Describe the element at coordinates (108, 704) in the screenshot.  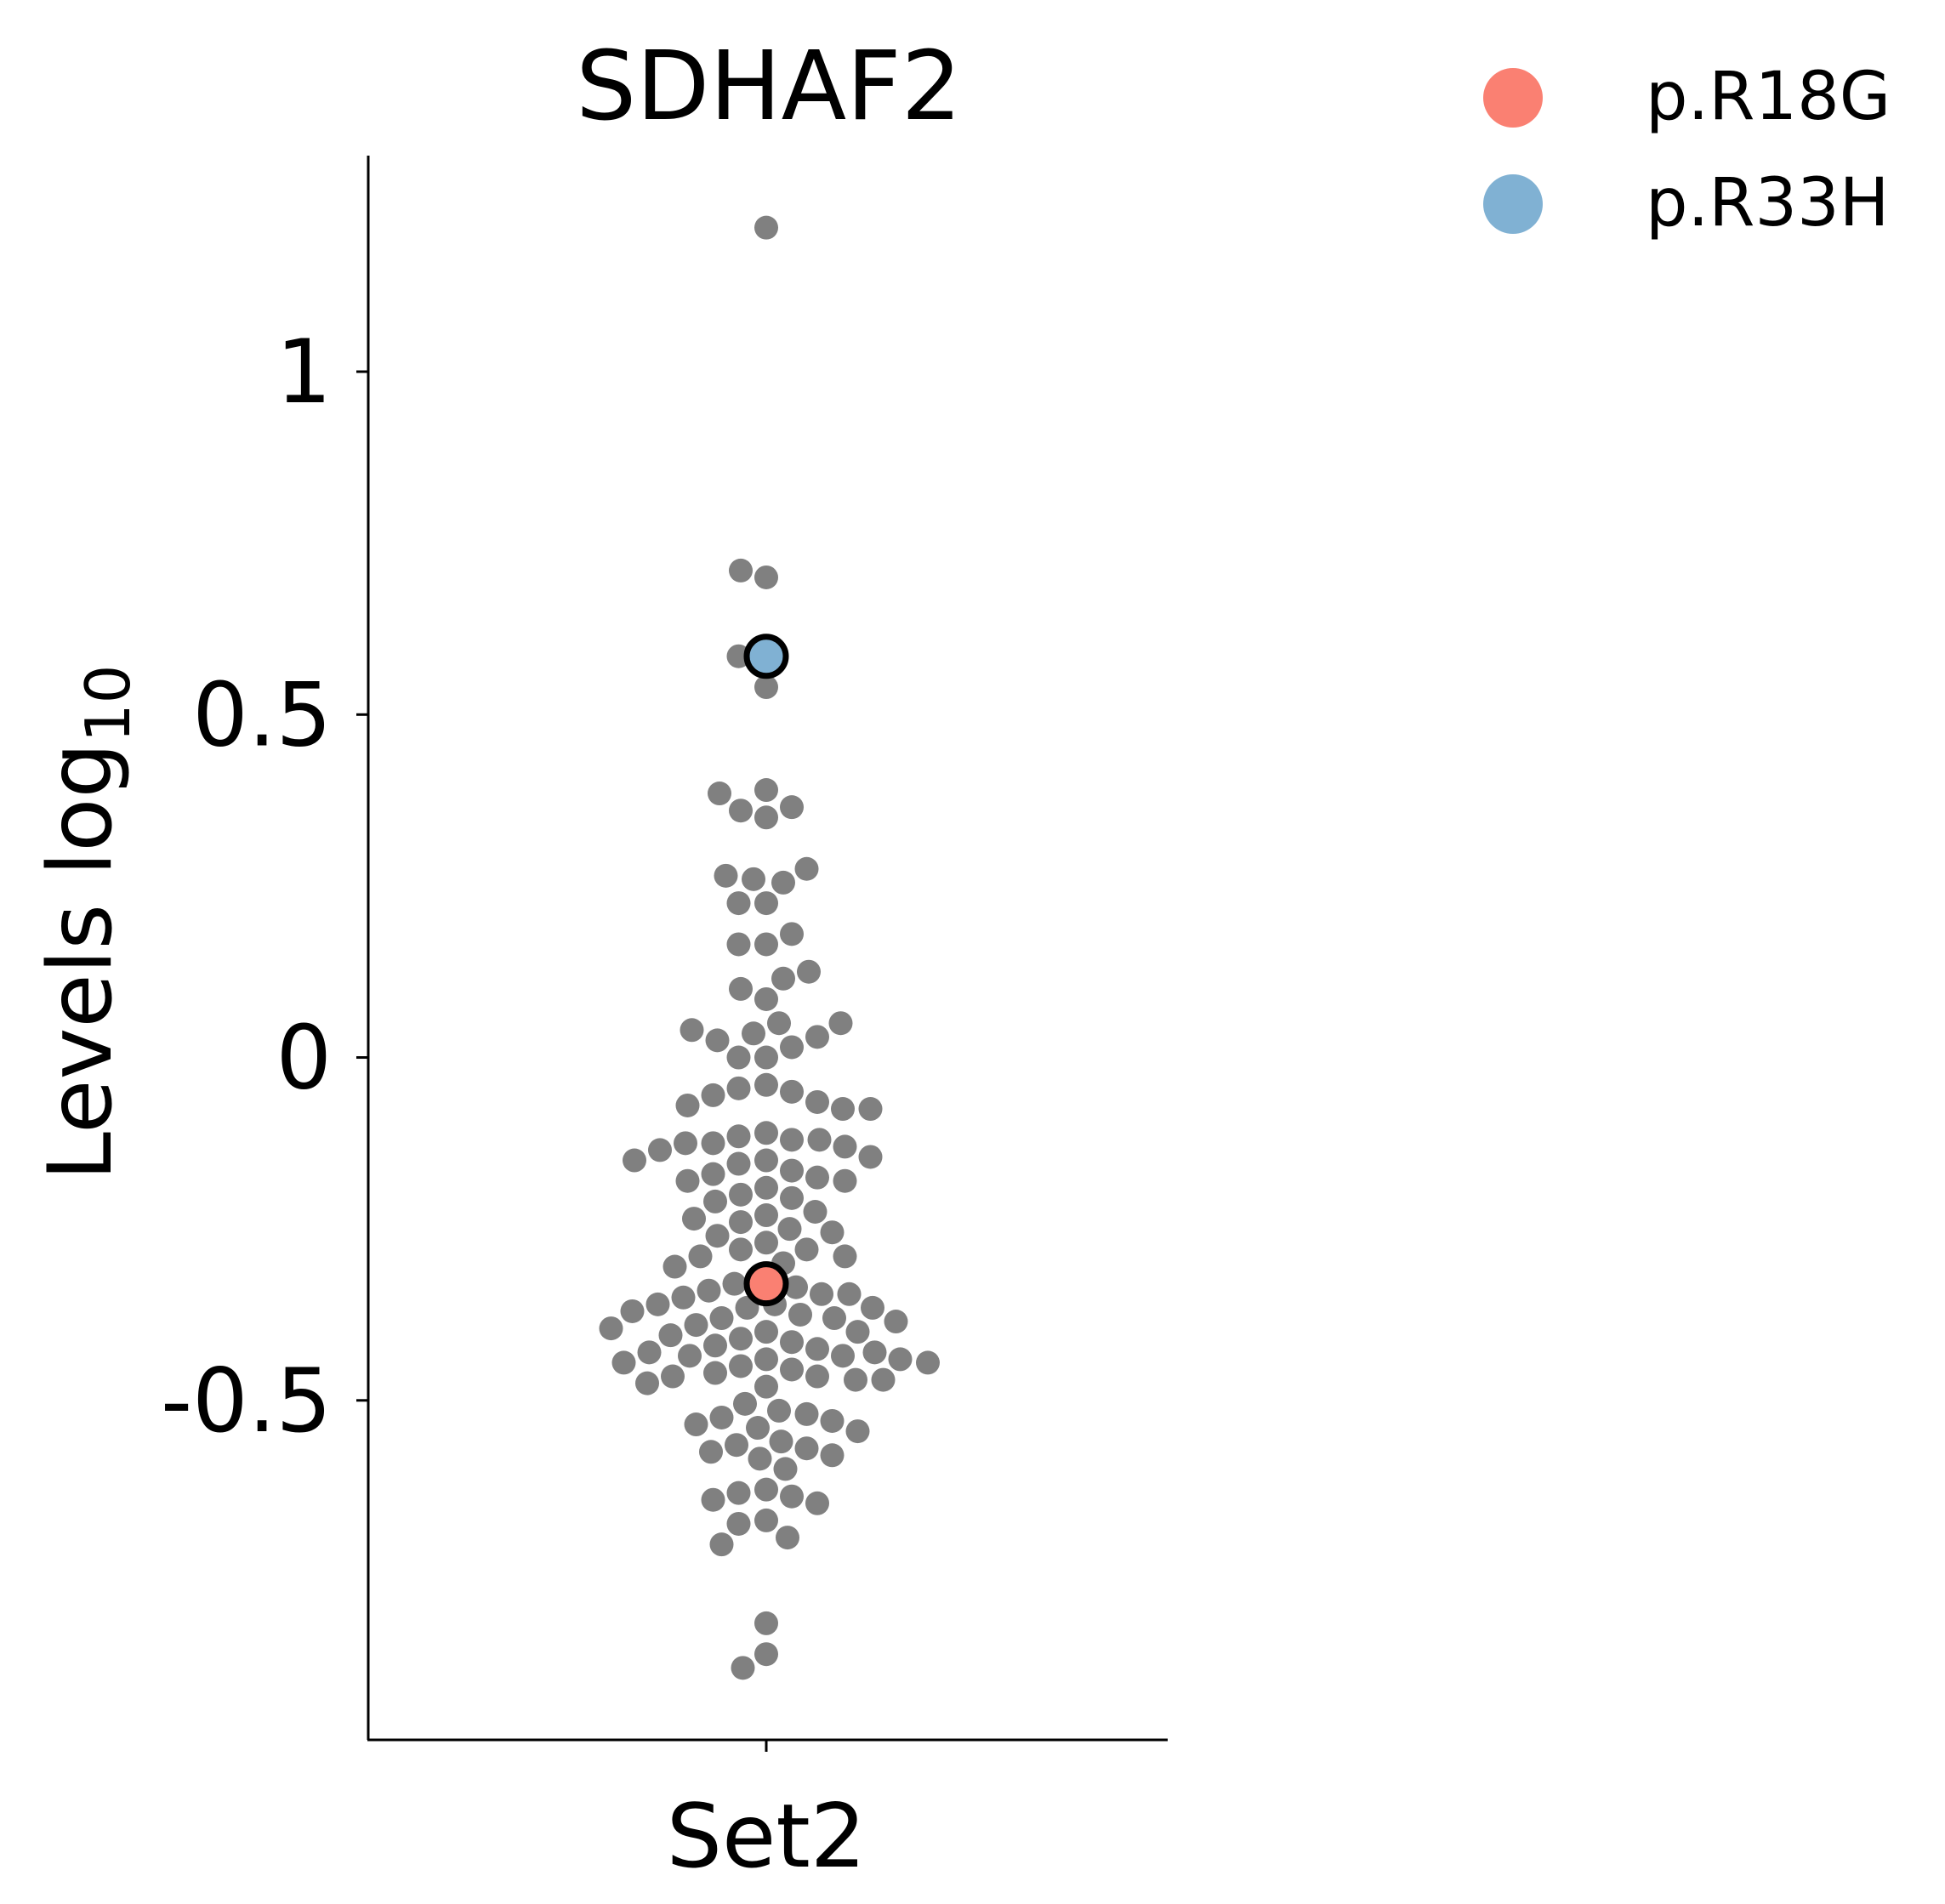
I see `y-axis-label-subscript: 10` at that location.